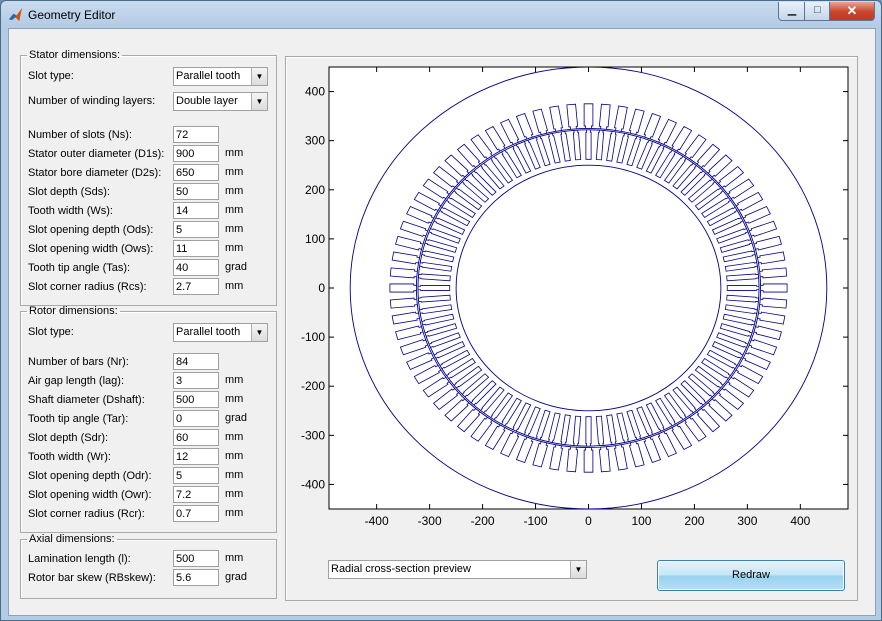 This screenshot has width=882, height=621. What do you see at coordinates (196, 437) in the screenshot?
I see `rotor-field-input: 60` at bounding box center [196, 437].